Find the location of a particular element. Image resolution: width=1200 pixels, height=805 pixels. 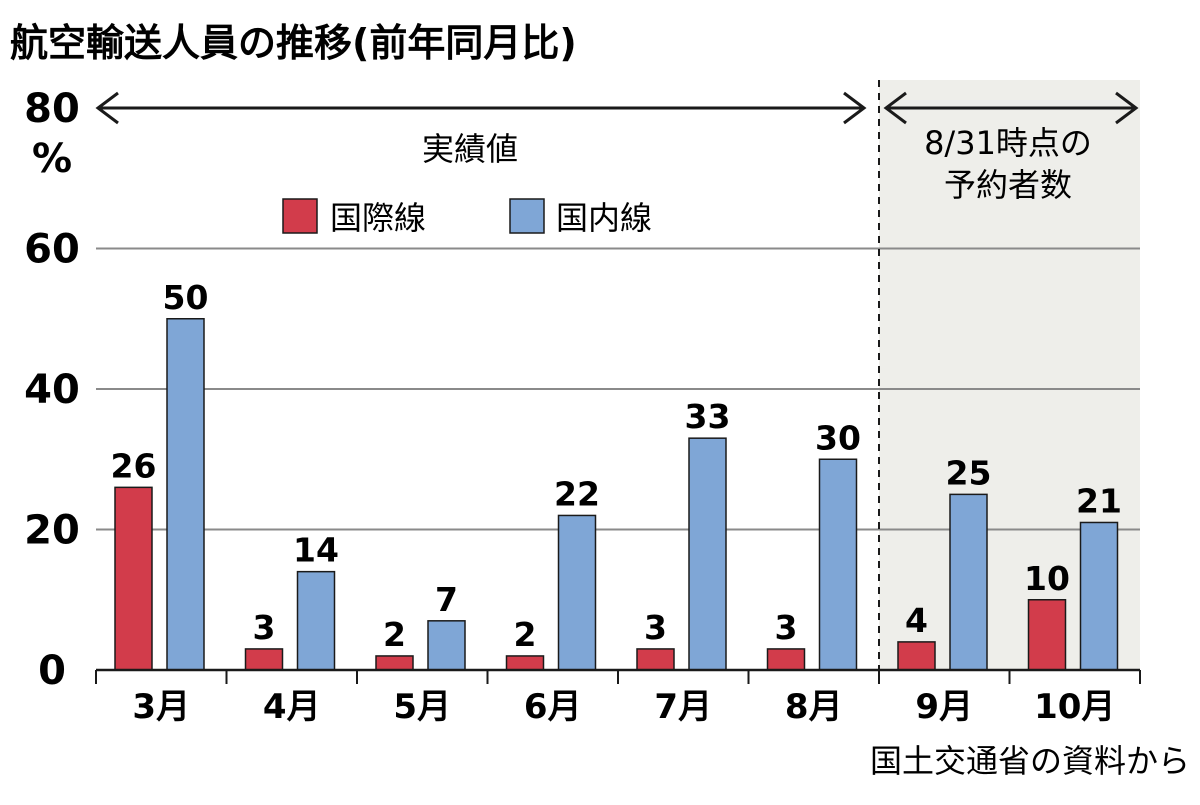

y-tick-labels: 0 20 40 60 80 is located at coordinates (52, 390).